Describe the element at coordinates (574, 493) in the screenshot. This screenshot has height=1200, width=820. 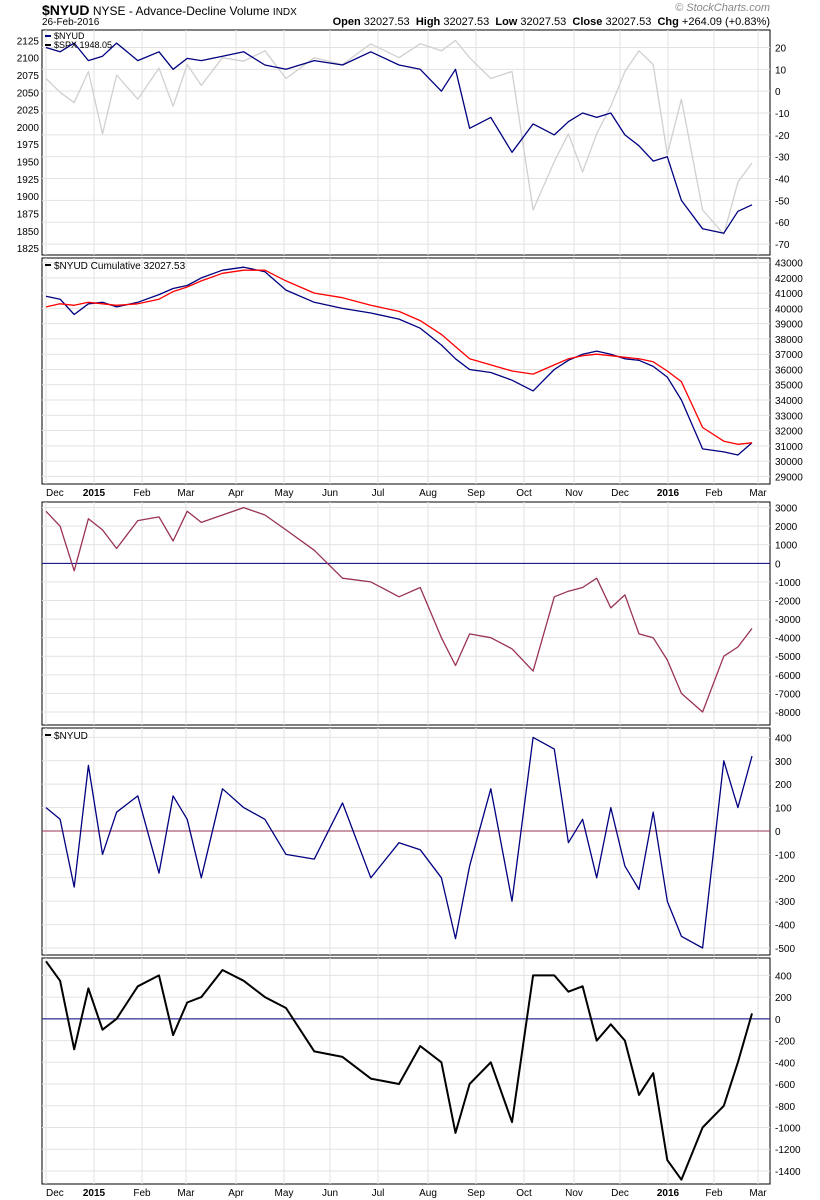
I see `x-tick-label: Nov` at that location.